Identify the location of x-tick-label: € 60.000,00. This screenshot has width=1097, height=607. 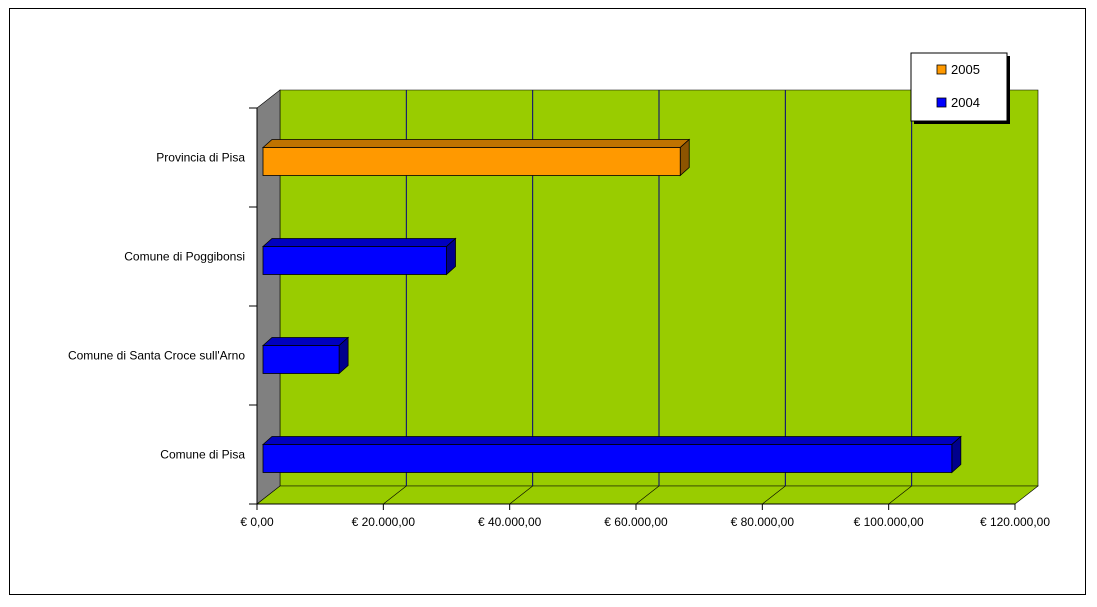
(636, 522).